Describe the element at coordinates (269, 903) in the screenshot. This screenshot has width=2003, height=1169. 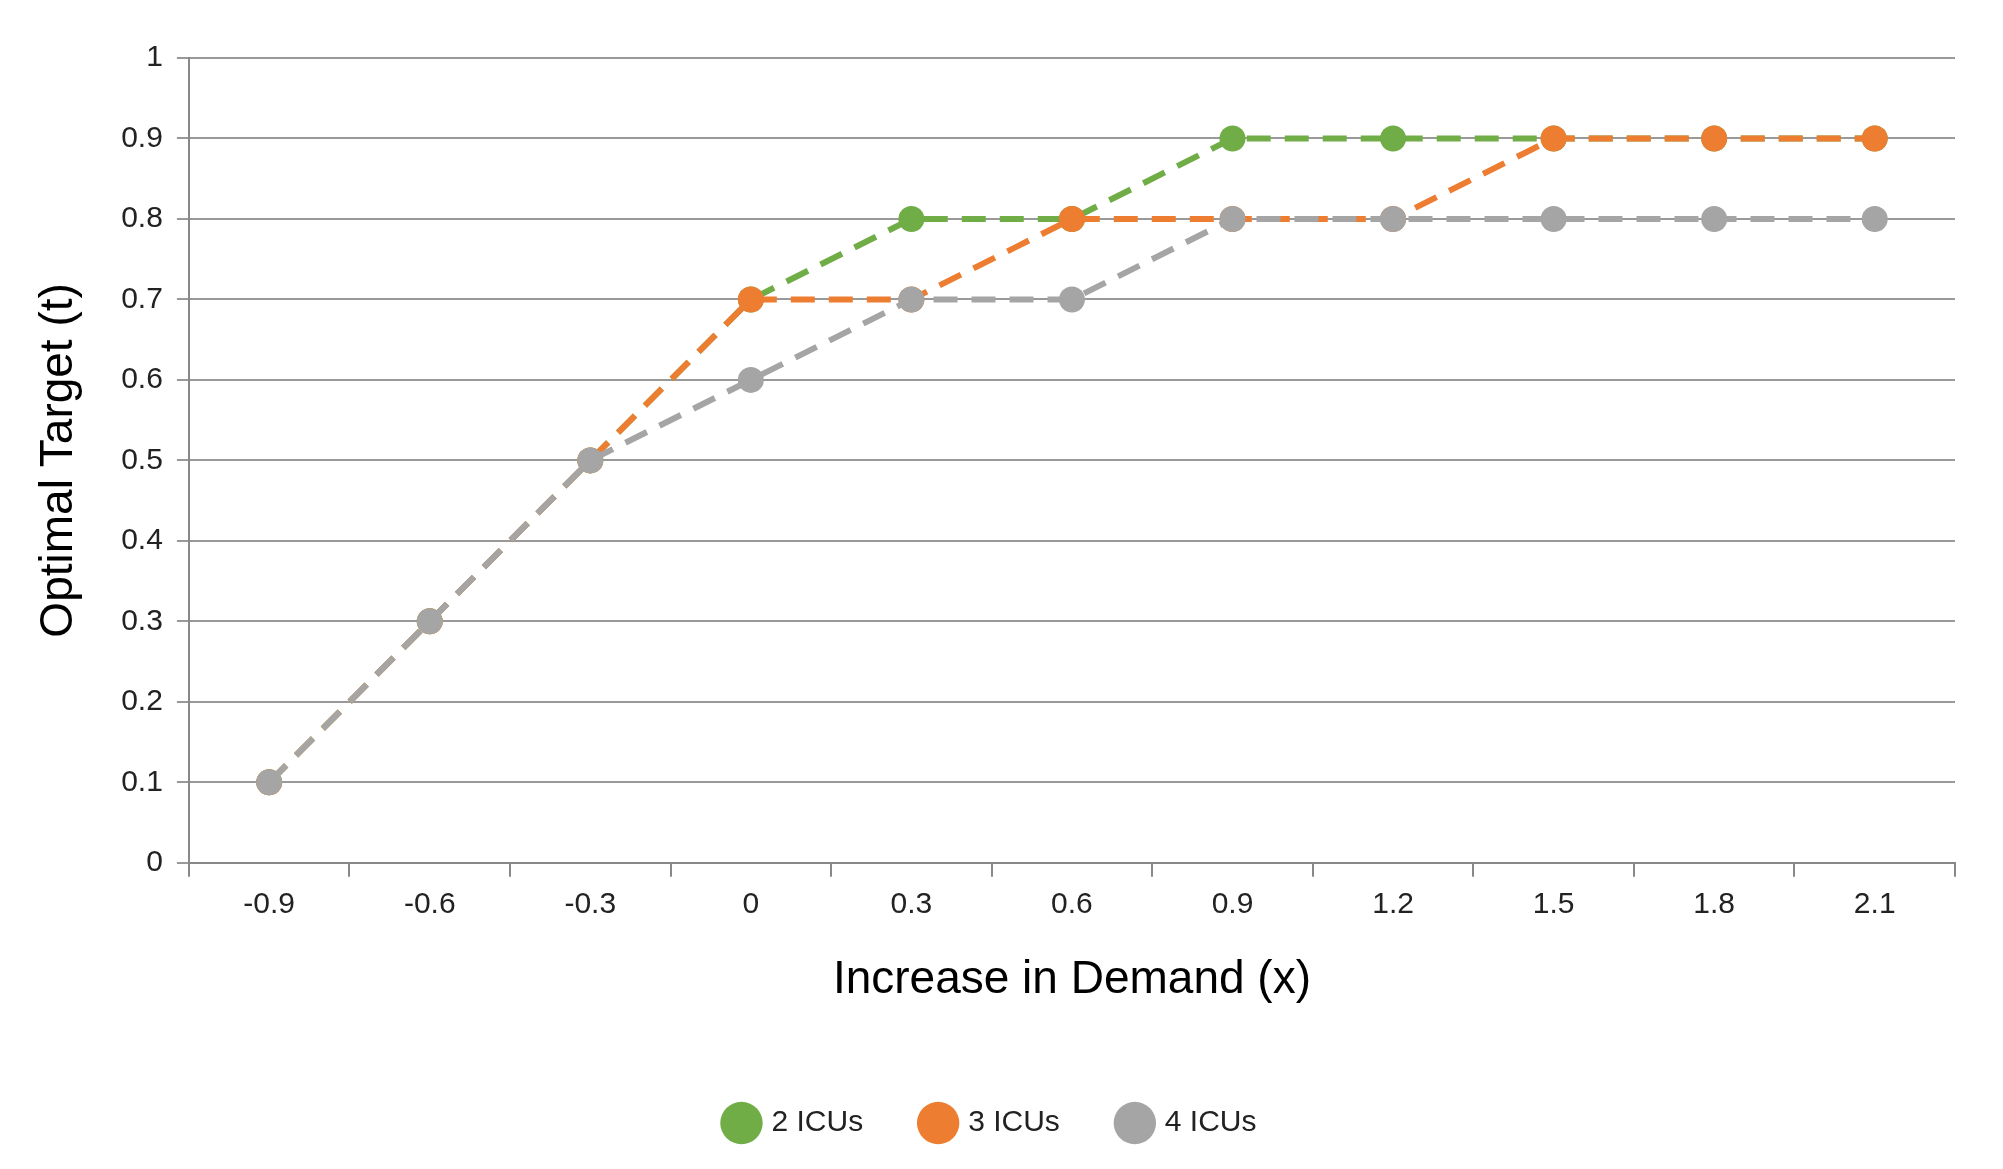
I see `x-tick-label: -0.9` at that location.